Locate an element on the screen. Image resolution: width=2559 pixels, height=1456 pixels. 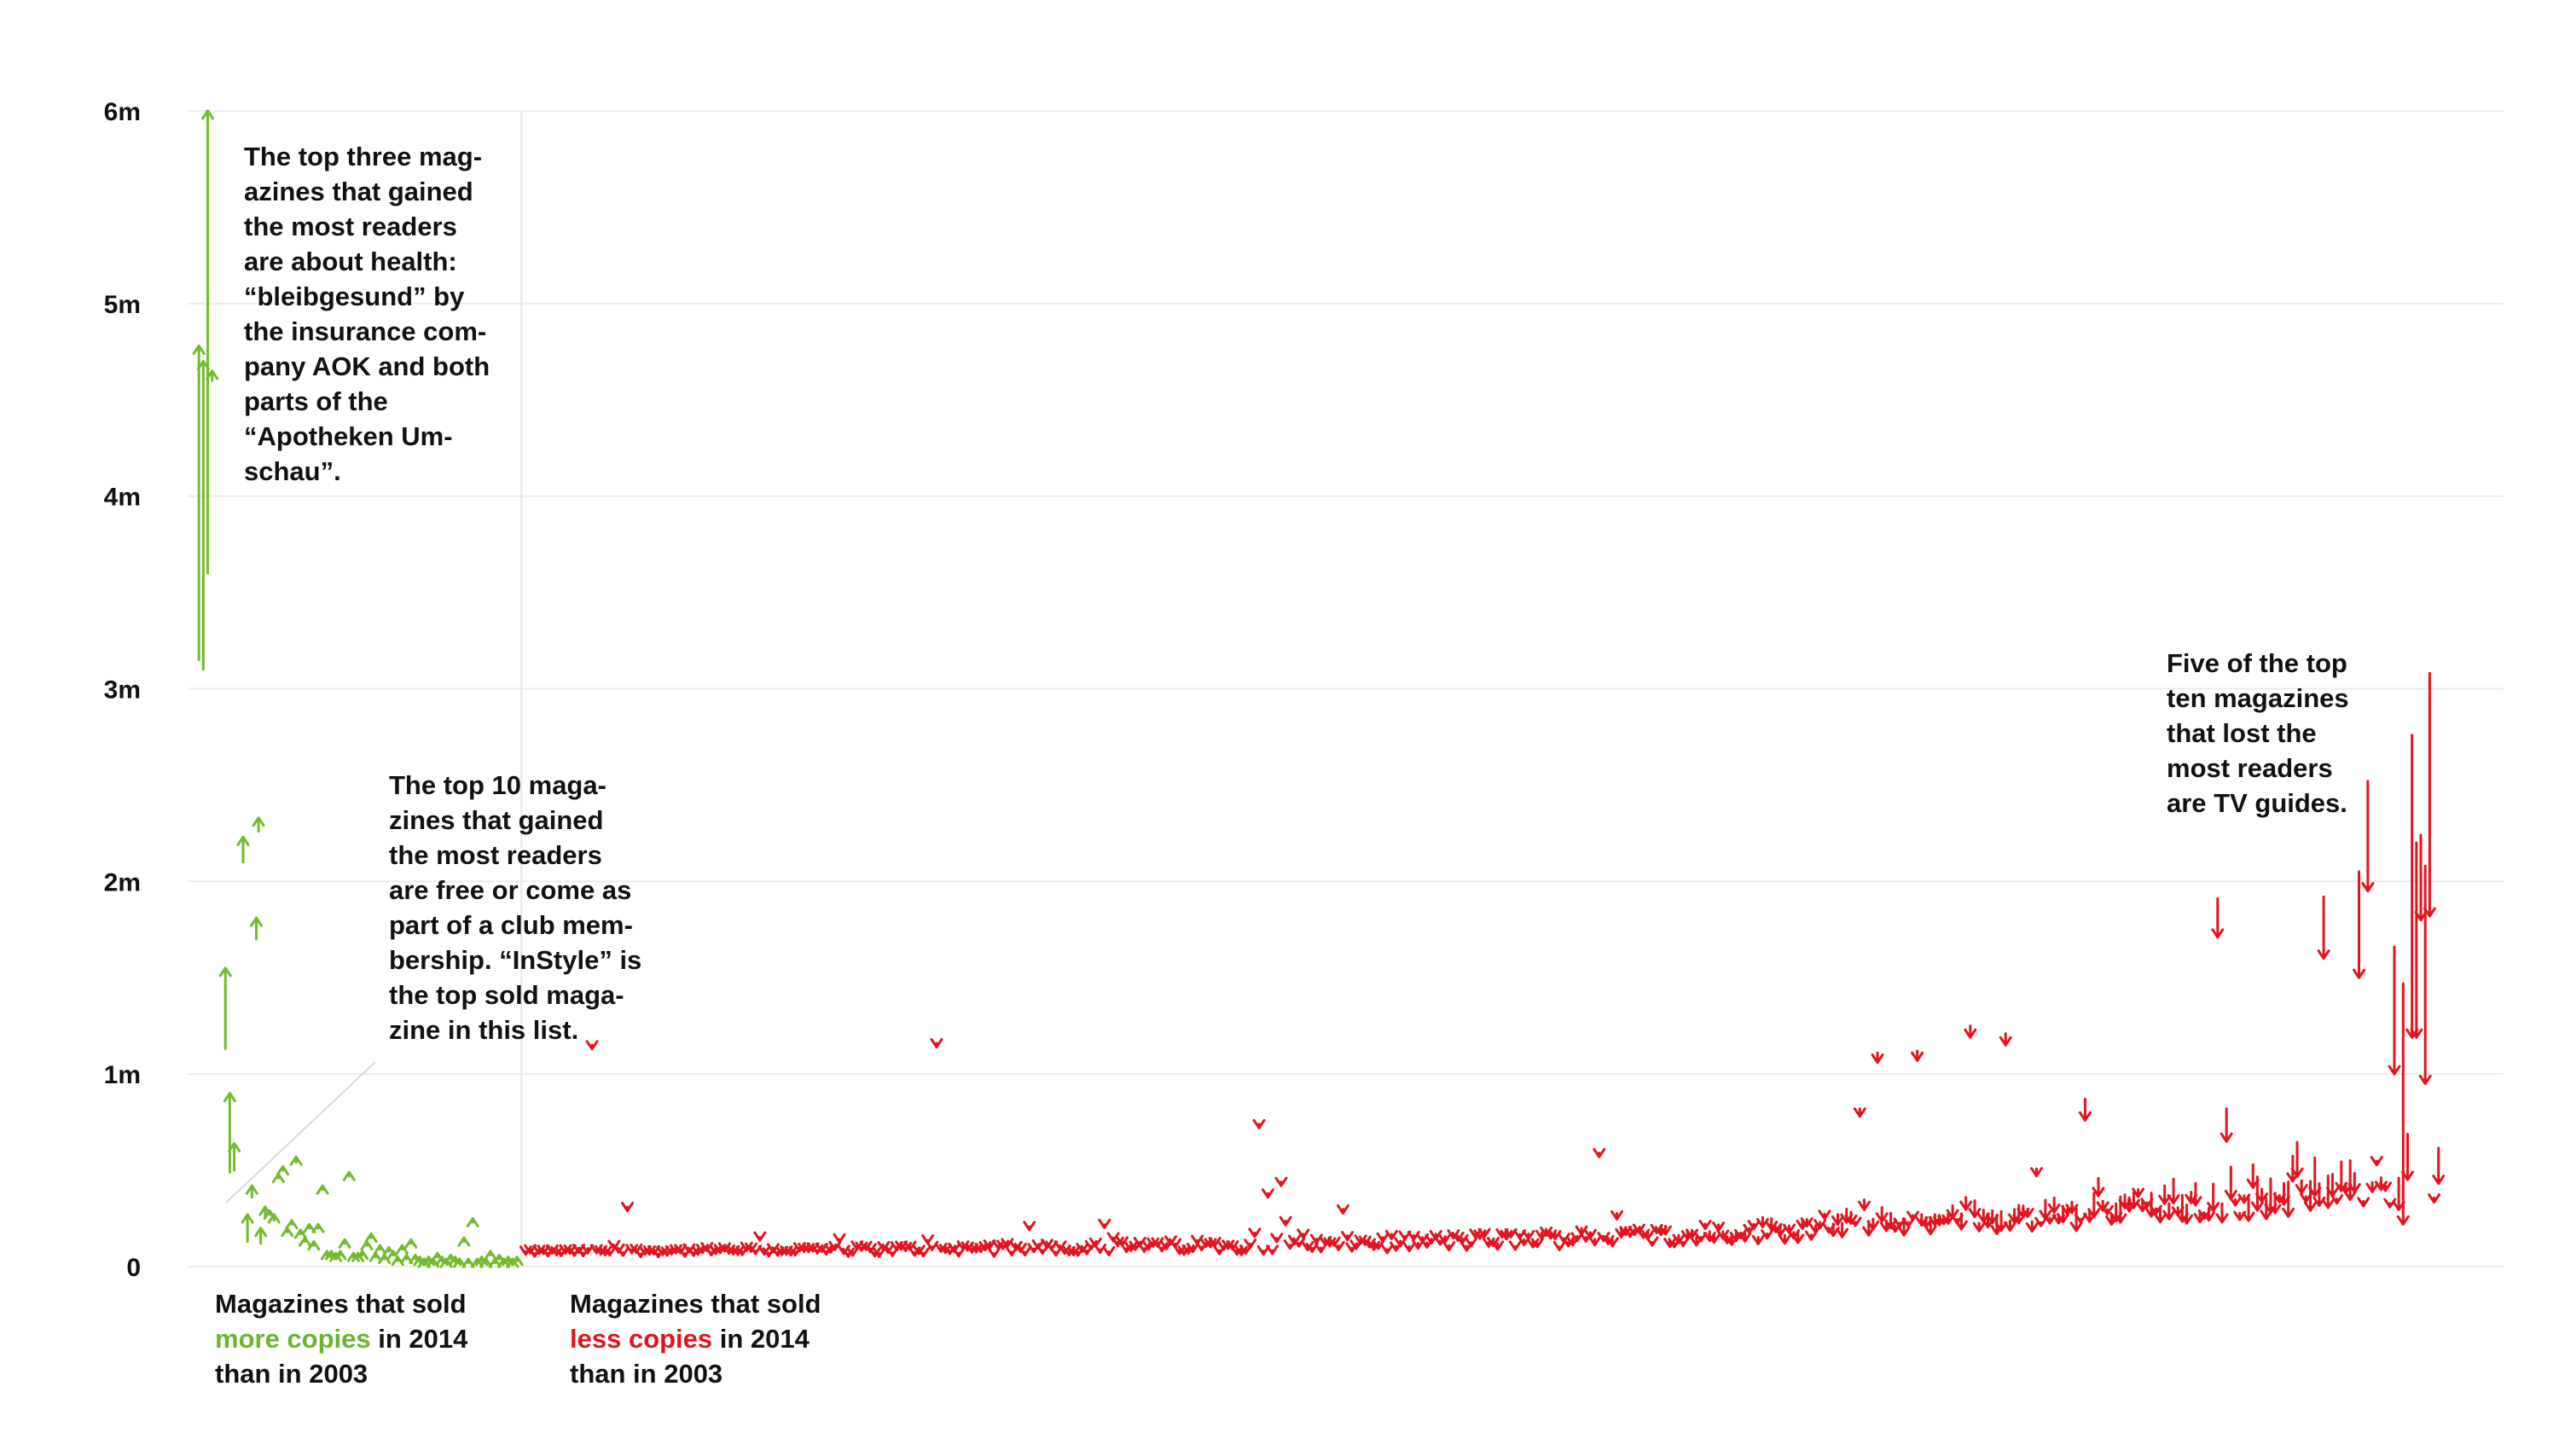
label-gained-highlight: more copies is located at coordinates (293, 1339).